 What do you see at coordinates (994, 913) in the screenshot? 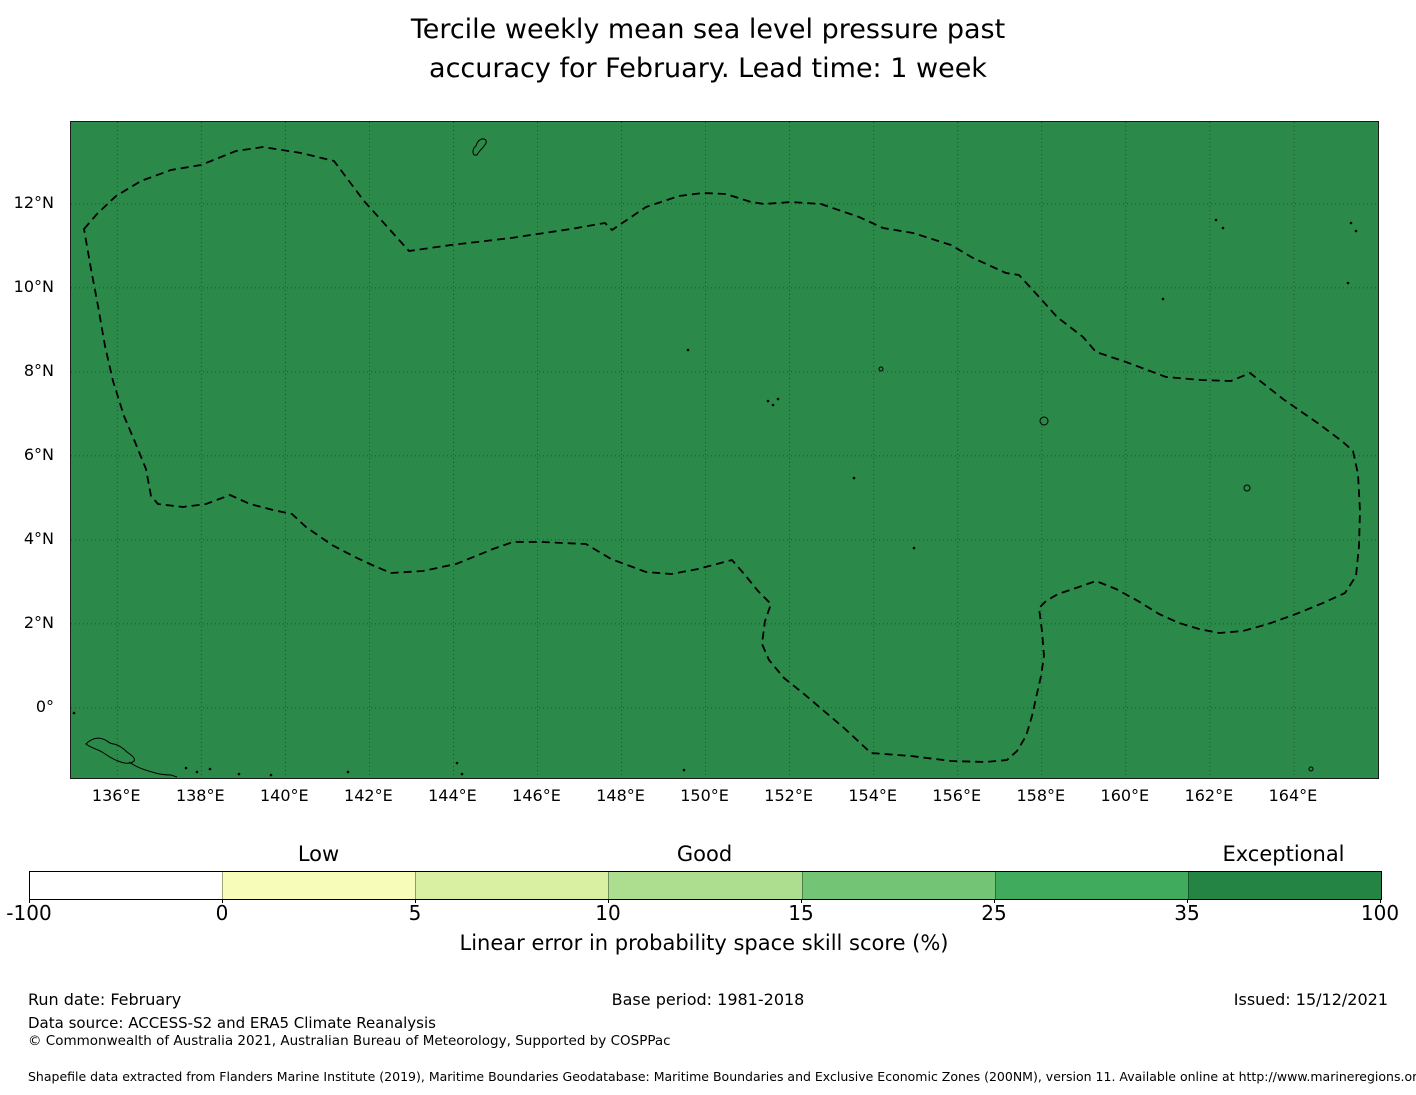
I see `colorbar-tick-label: 25` at bounding box center [994, 913].